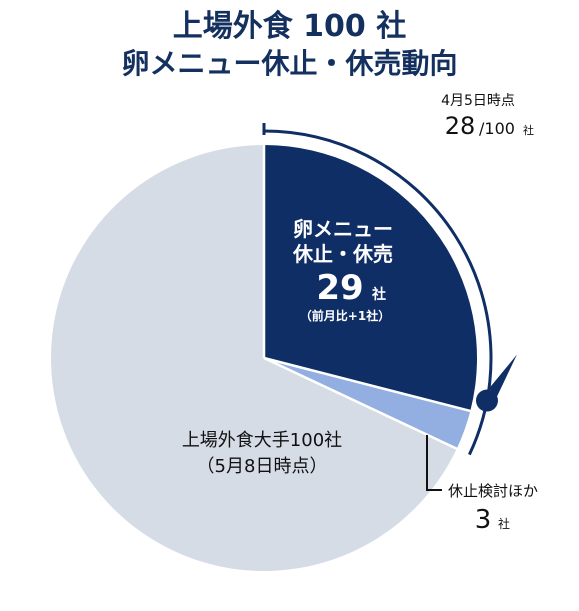 The image size is (579, 611). I want to click on slice-label-main-line1: 卵メニュー, so click(343, 229).